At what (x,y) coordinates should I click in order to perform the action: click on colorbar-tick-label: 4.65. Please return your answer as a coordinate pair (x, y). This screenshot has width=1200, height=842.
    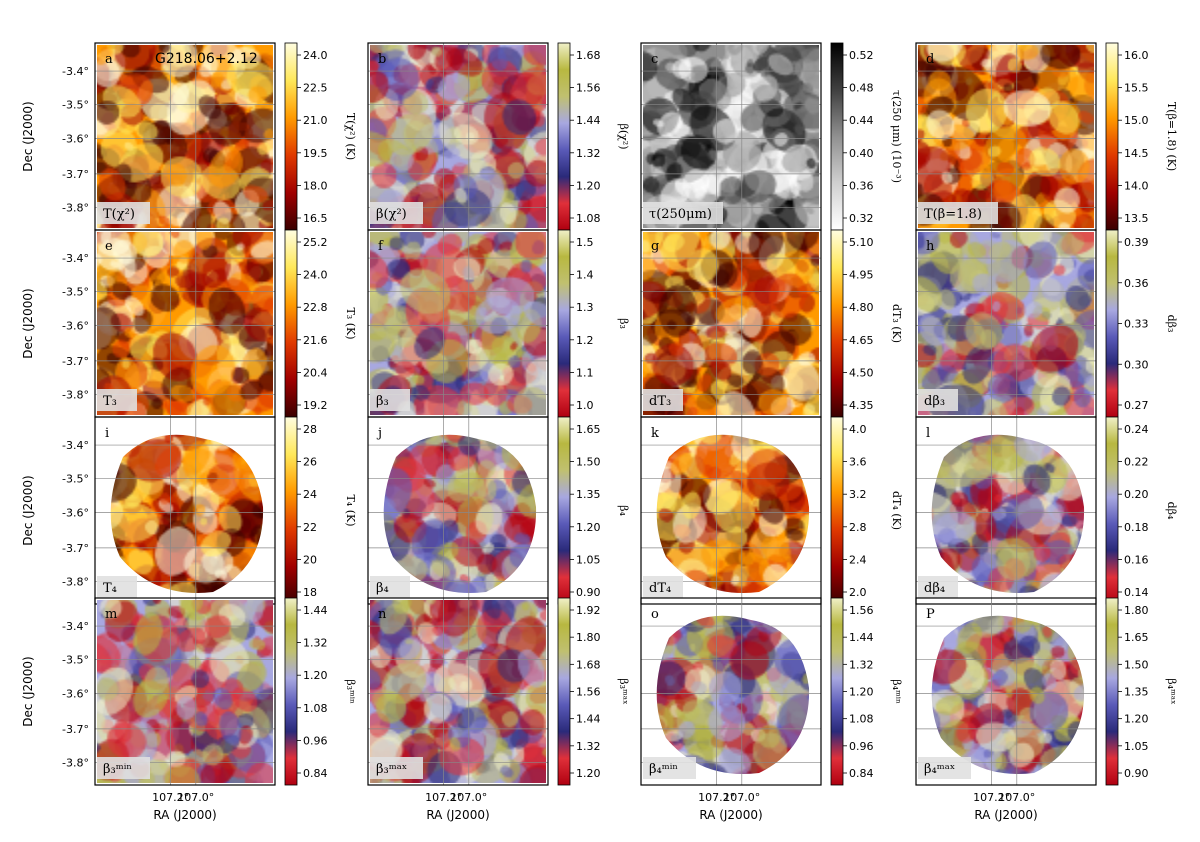
    Looking at the image, I should click on (861, 340).